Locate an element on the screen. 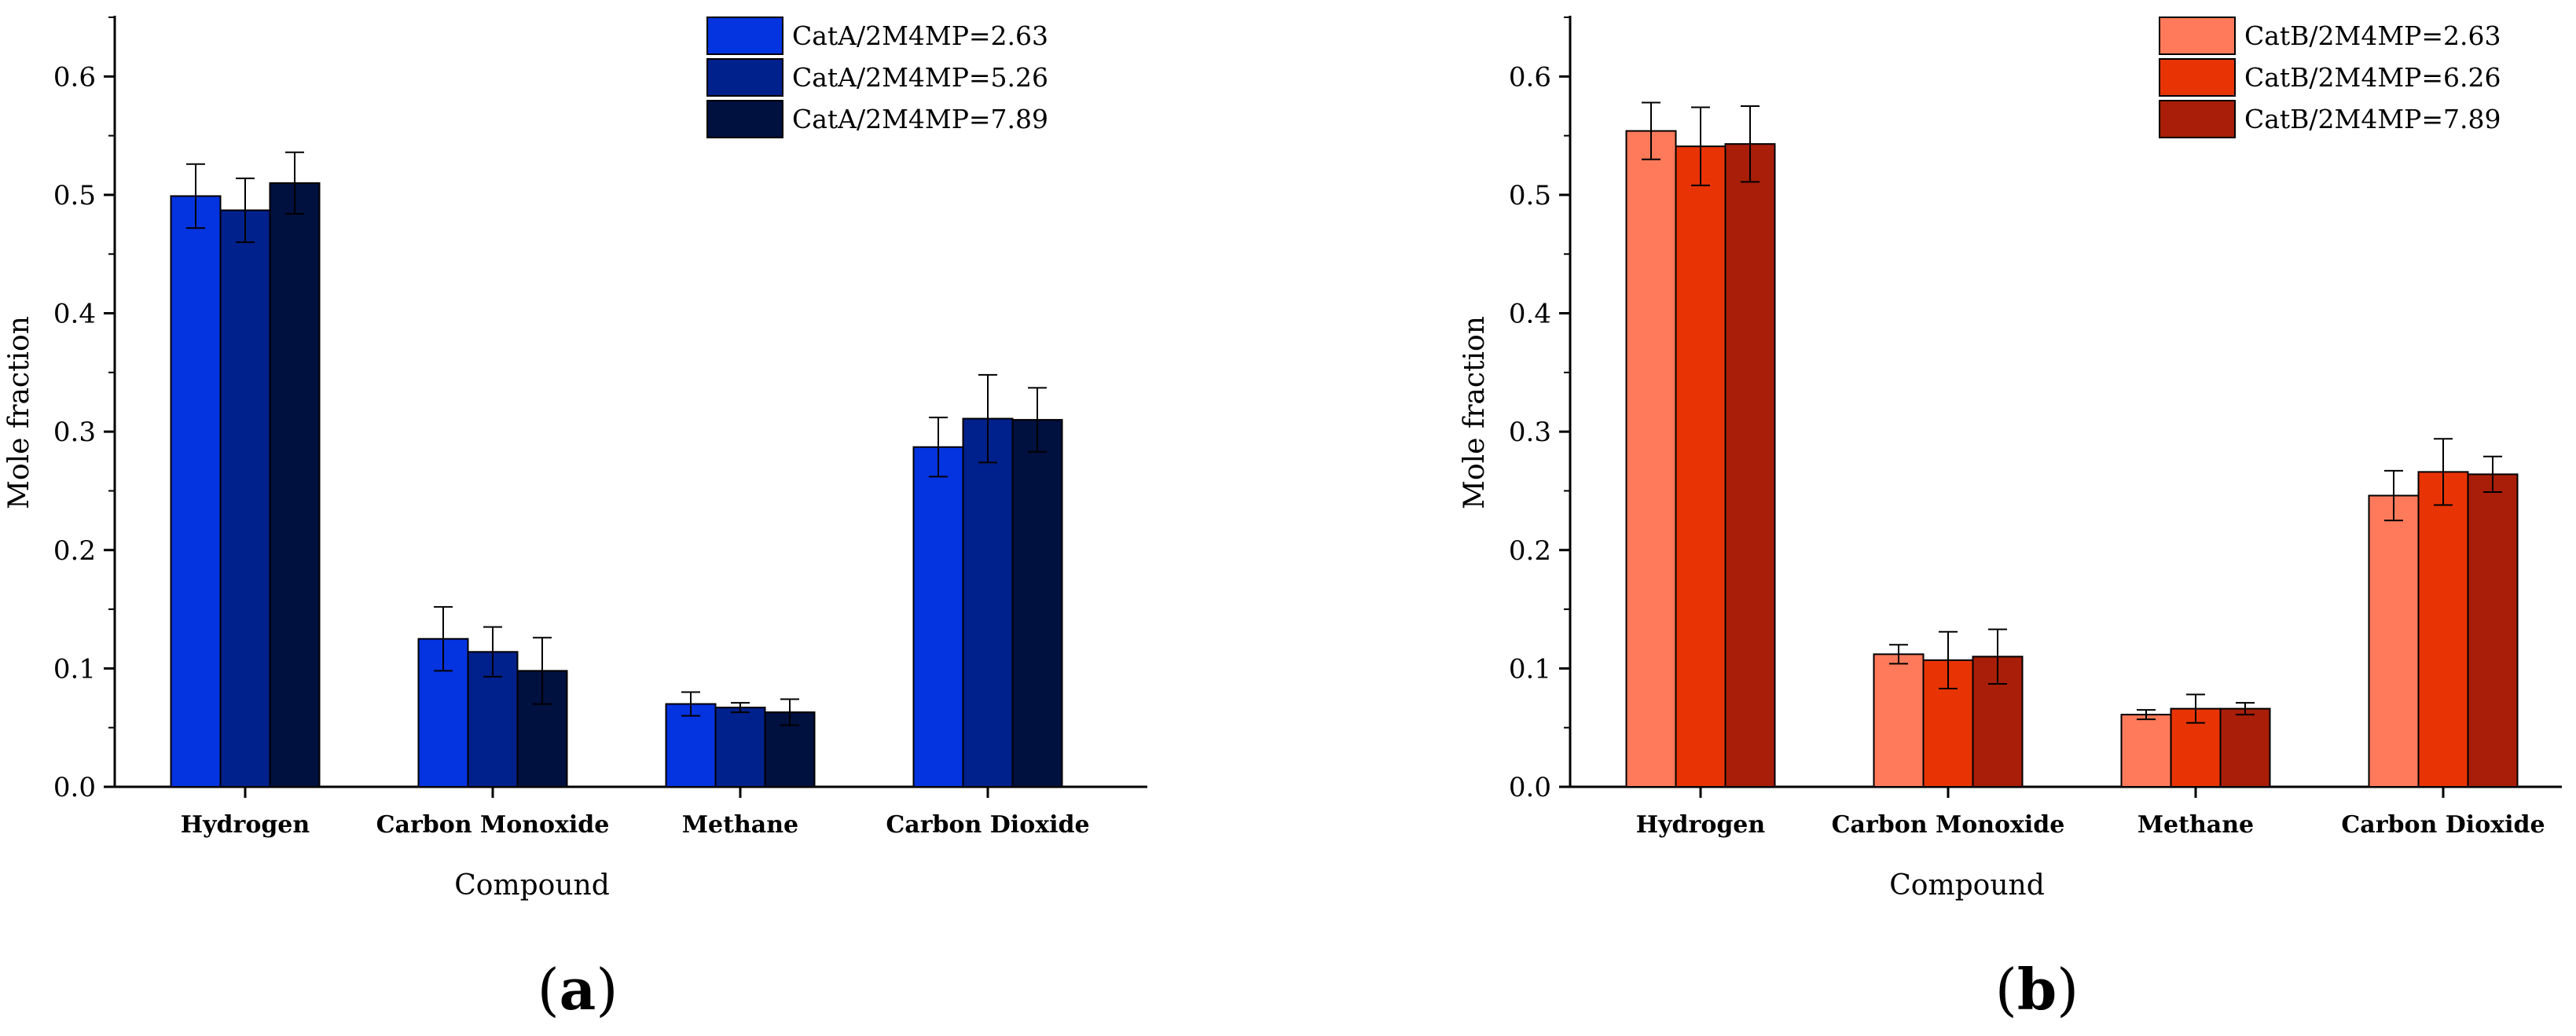 The height and width of the screenshot is (1036, 2576). legend-label: CatA/2M4MP=7.89 is located at coordinates (920, 119).